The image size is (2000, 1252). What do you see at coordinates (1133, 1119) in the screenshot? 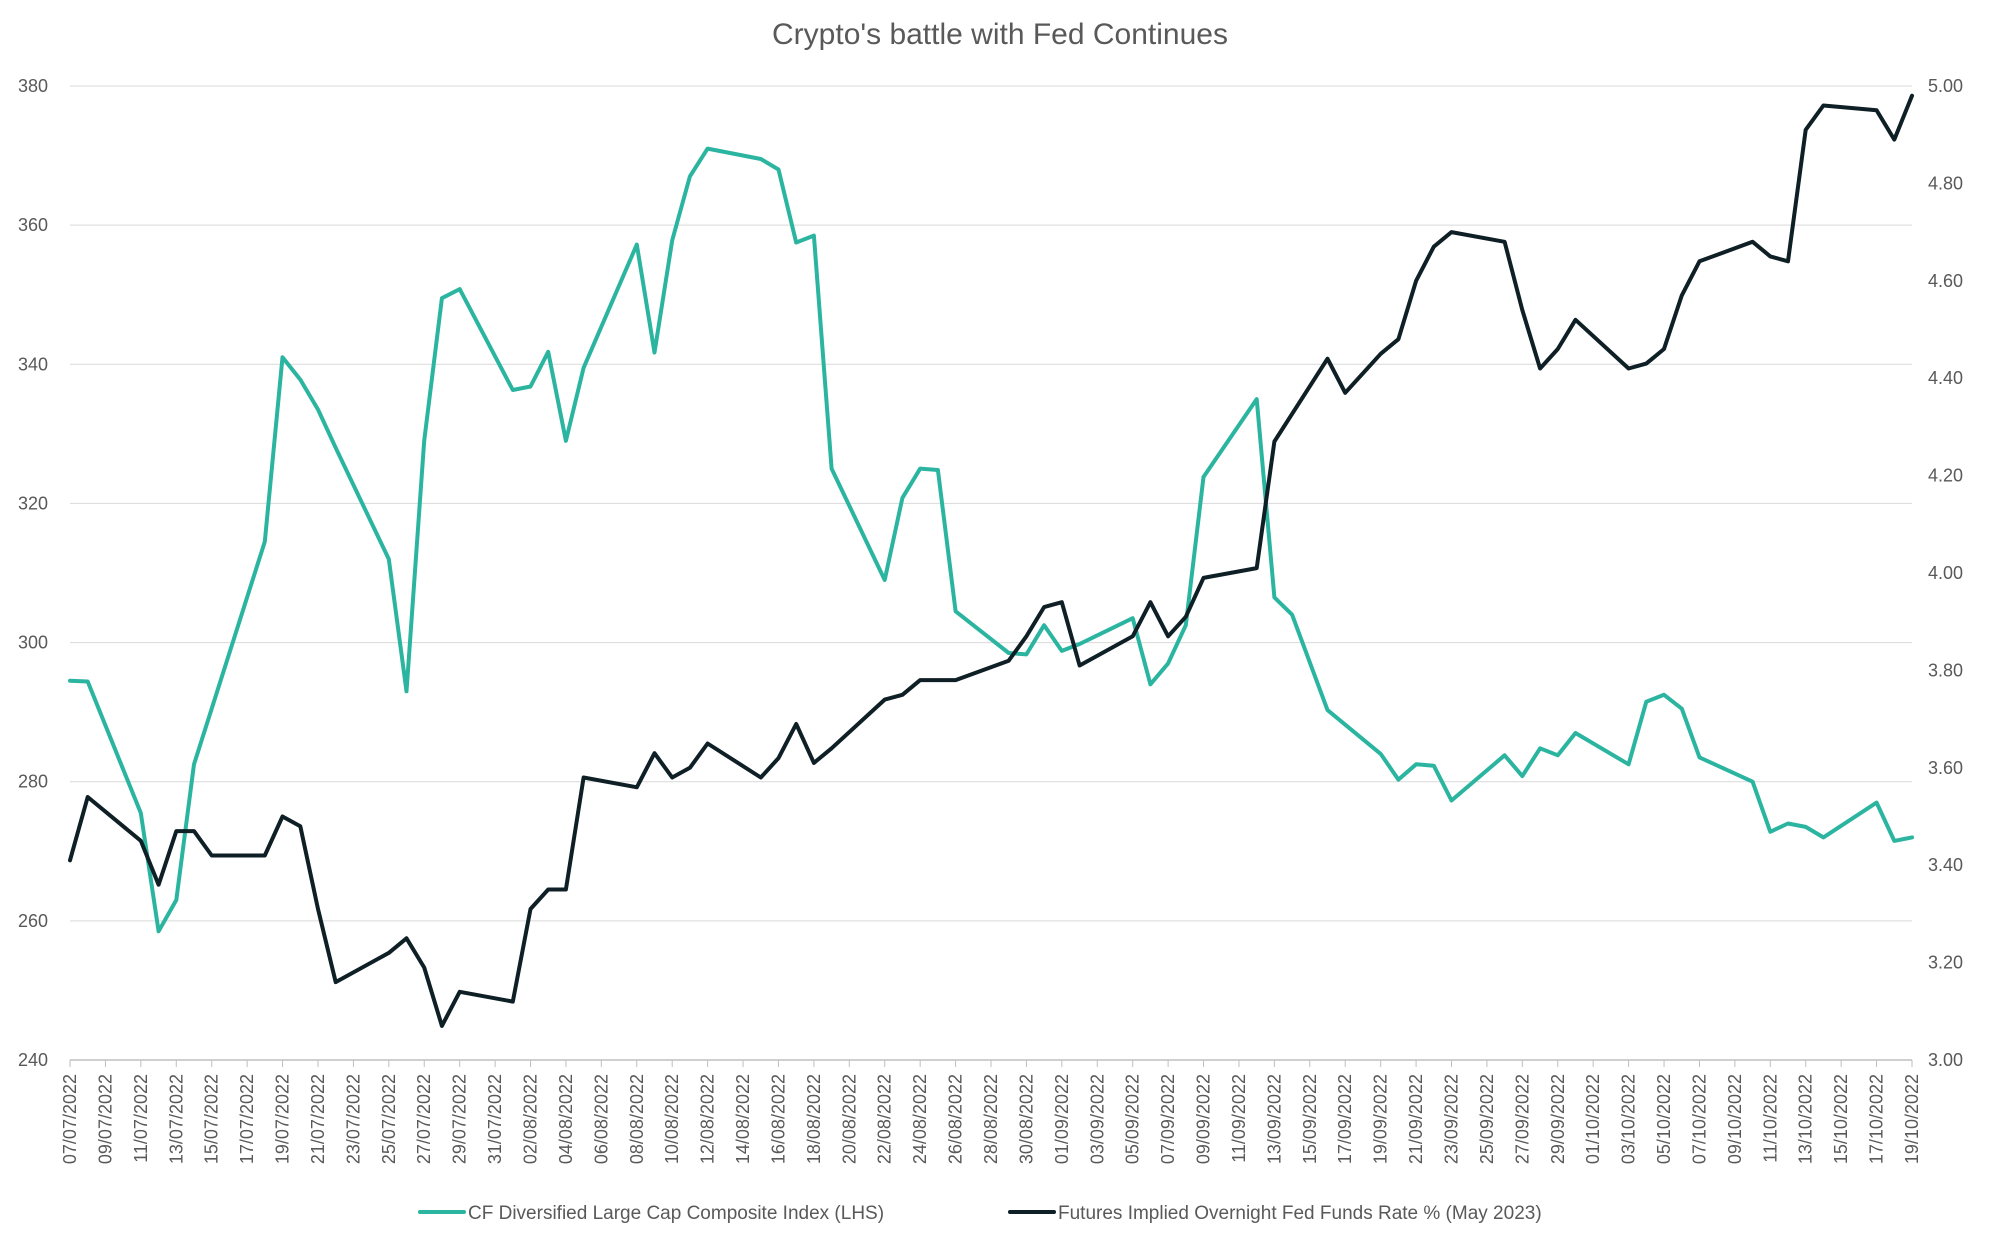
I see `x-tick-label: 05/09/2022` at bounding box center [1133, 1119].